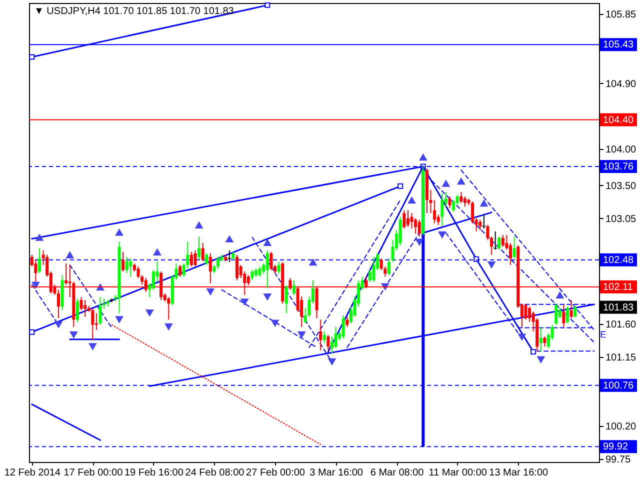  I want to click on ref-line-label: 100.76, so click(618, 386).